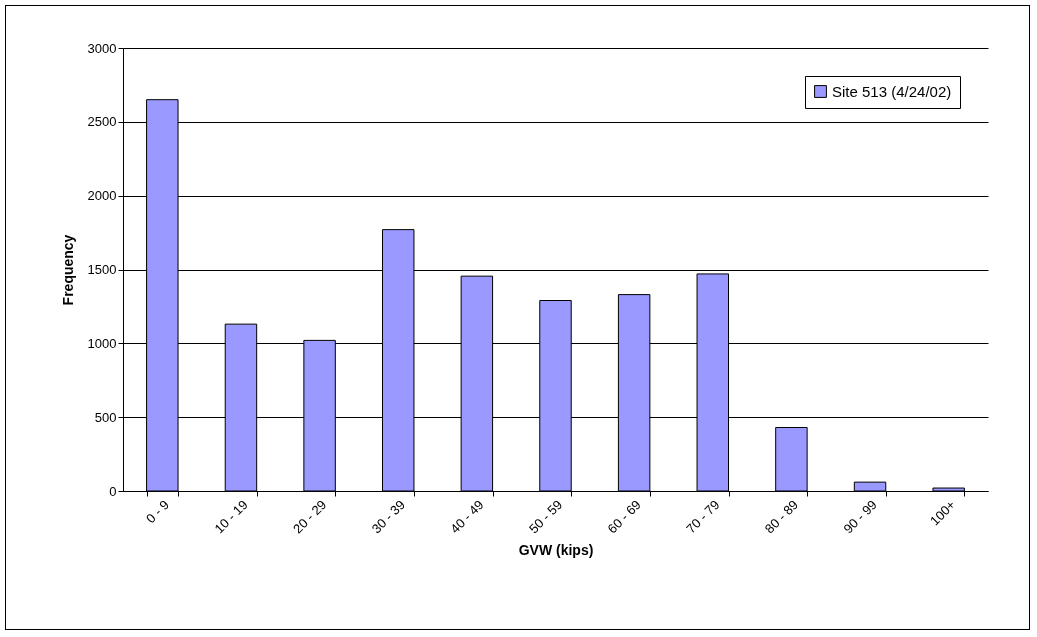 Image resolution: width=1037 pixels, height=637 pixels. What do you see at coordinates (102, 122) in the screenshot?
I see `y-tick-label: 2500` at bounding box center [102, 122].